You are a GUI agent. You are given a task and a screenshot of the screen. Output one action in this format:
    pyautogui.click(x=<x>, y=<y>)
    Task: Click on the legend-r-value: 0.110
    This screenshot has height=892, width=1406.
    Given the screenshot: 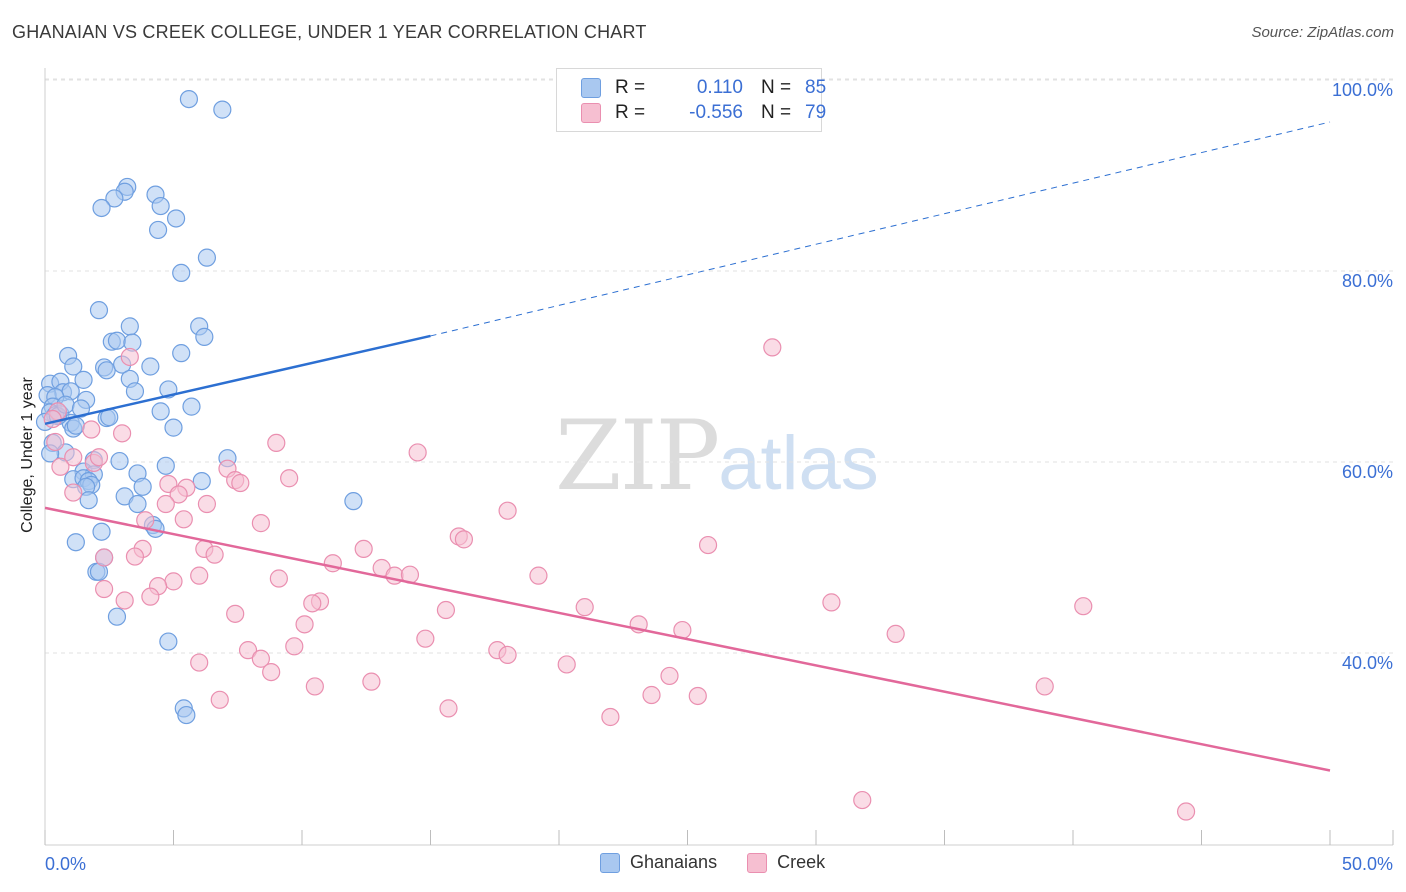 What is the action you would take?
    pyautogui.click(x=719, y=87)
    